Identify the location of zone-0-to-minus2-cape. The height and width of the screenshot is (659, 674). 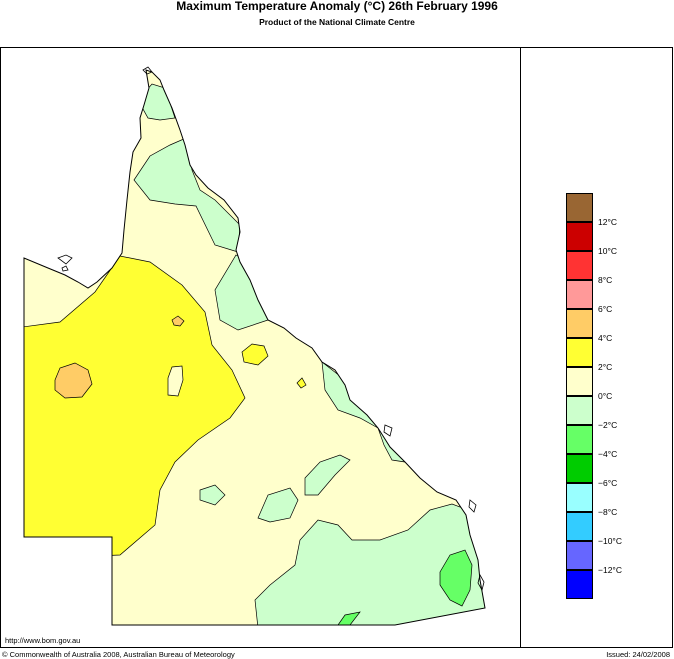
(187, 195).